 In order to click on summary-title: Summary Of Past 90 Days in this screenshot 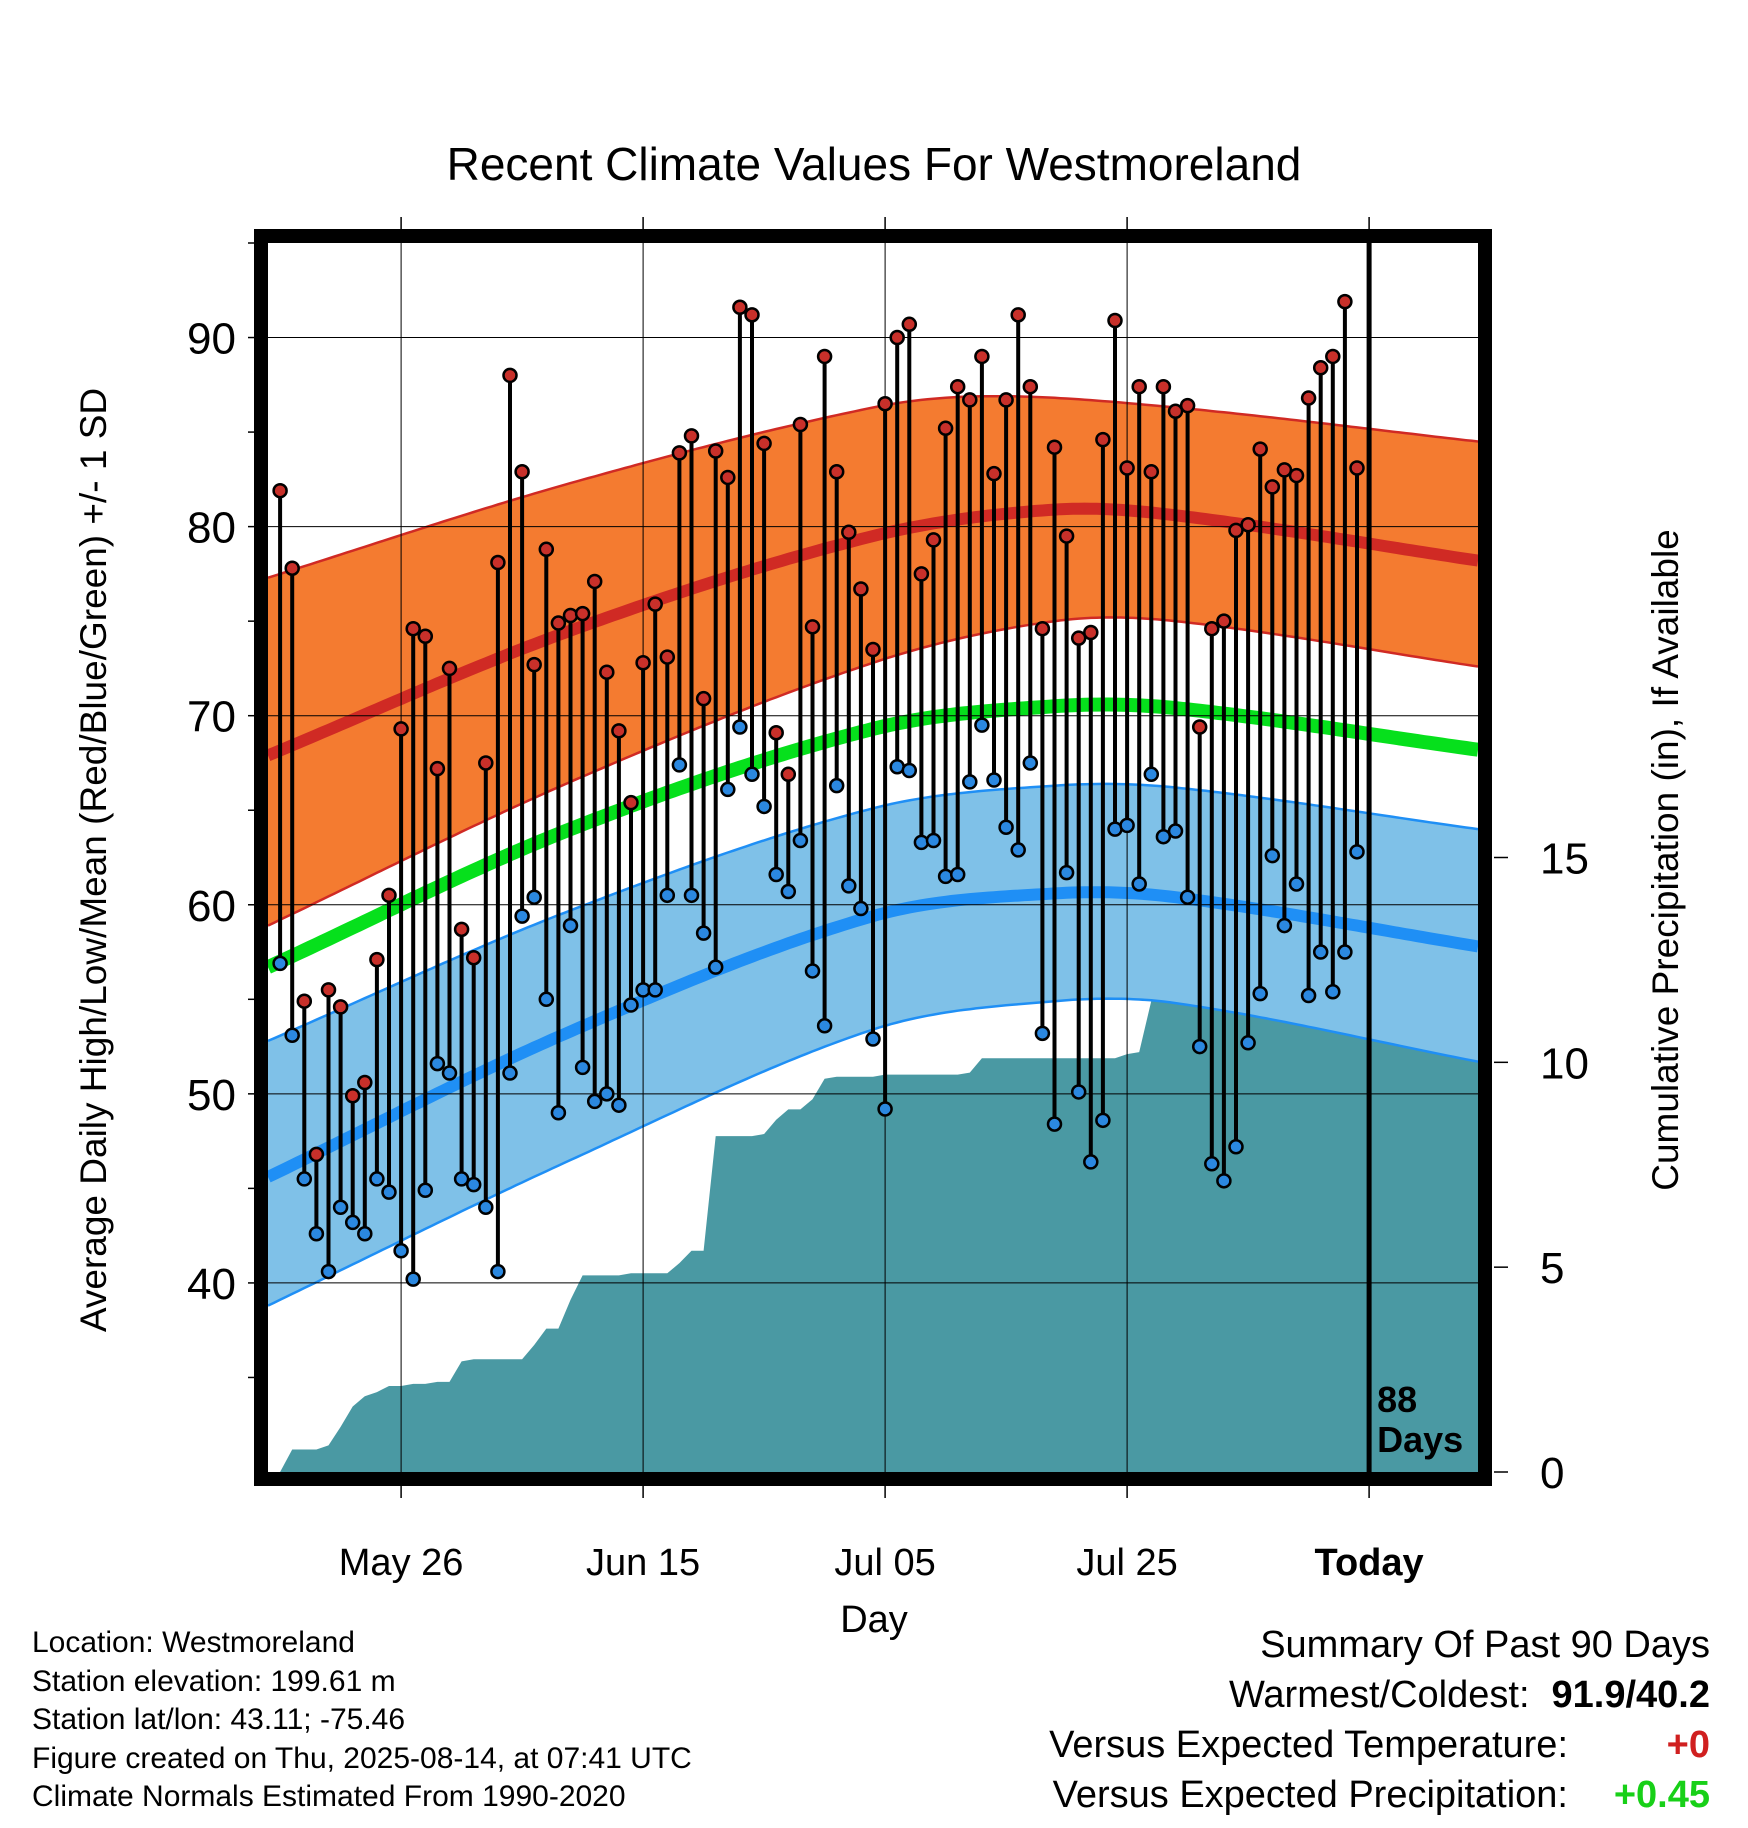, I will do `click(1485, 1645)`.